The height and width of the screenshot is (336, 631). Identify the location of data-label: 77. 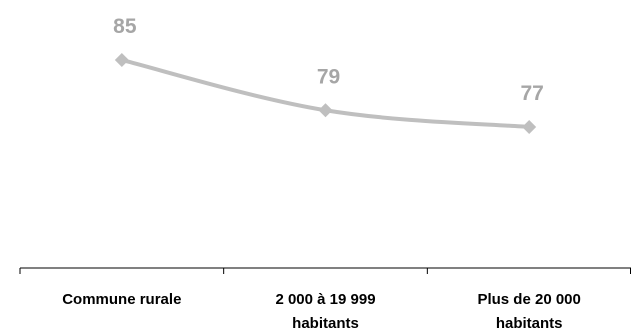
(531, 93).